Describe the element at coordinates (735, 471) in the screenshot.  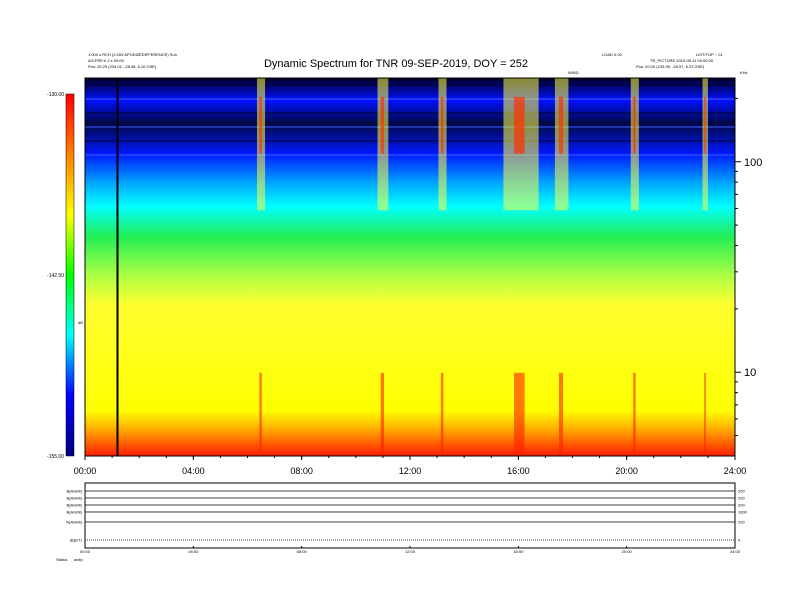
I see `x-tick-label: 24:00` at that location.